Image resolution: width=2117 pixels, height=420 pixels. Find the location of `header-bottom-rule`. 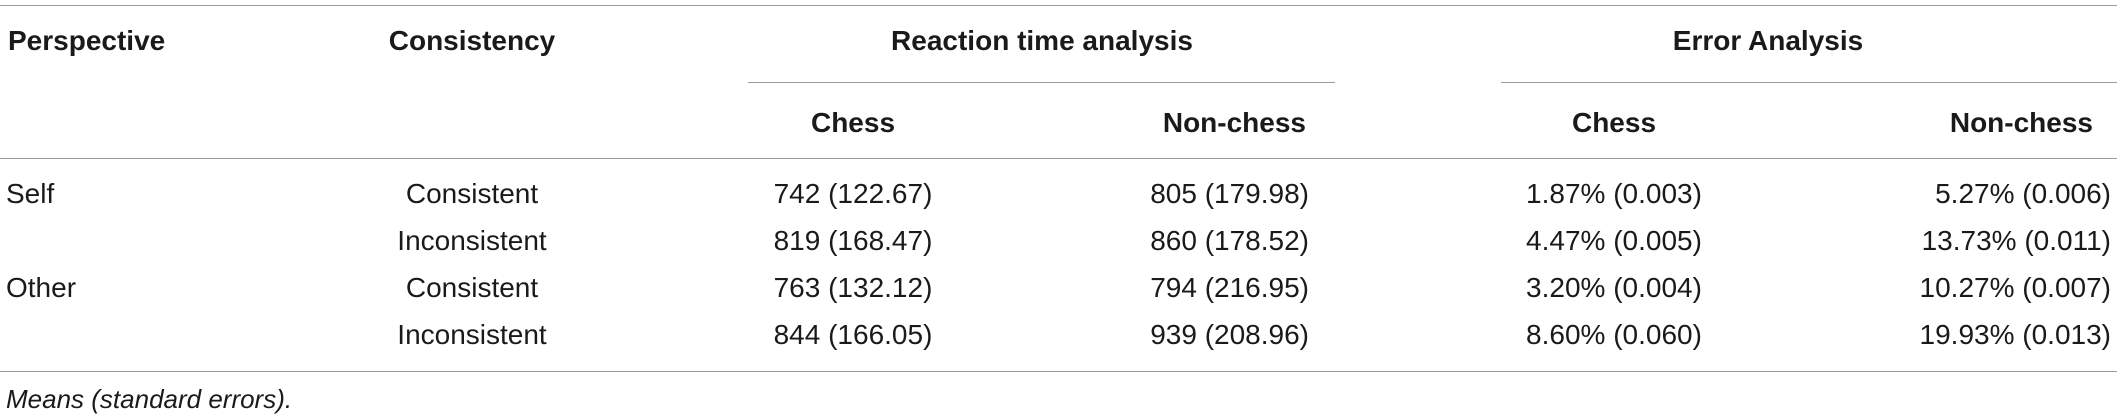

header-bottom-rule is located at coordinates (1058, 158).